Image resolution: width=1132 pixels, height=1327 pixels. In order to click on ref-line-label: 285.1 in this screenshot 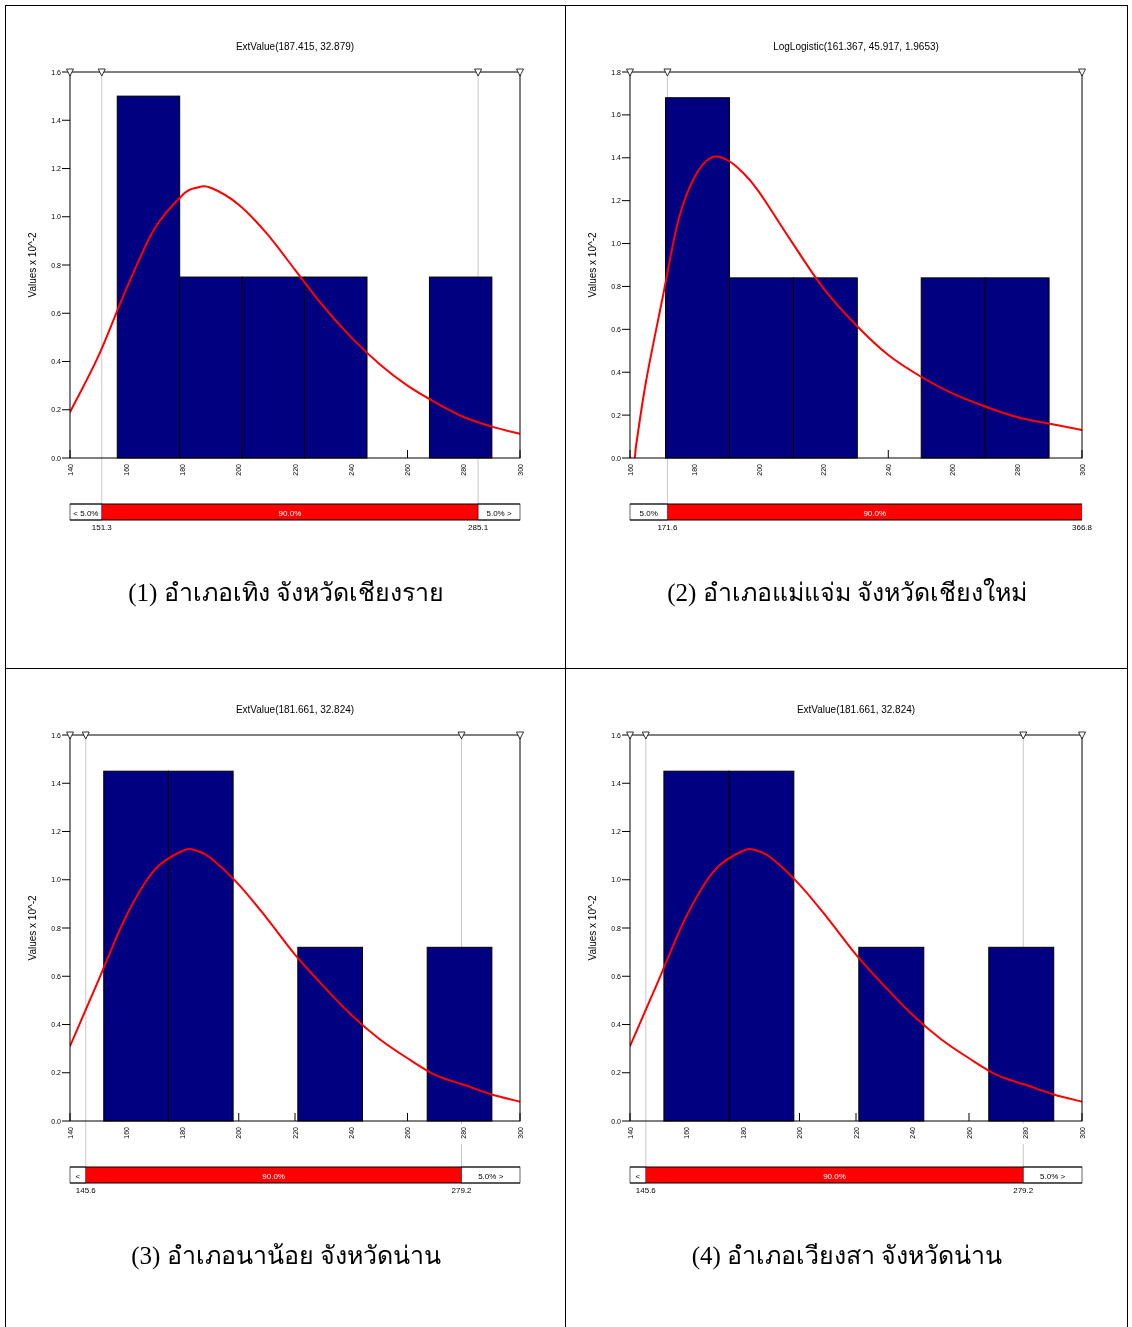, I will do `click(478, 527)`.